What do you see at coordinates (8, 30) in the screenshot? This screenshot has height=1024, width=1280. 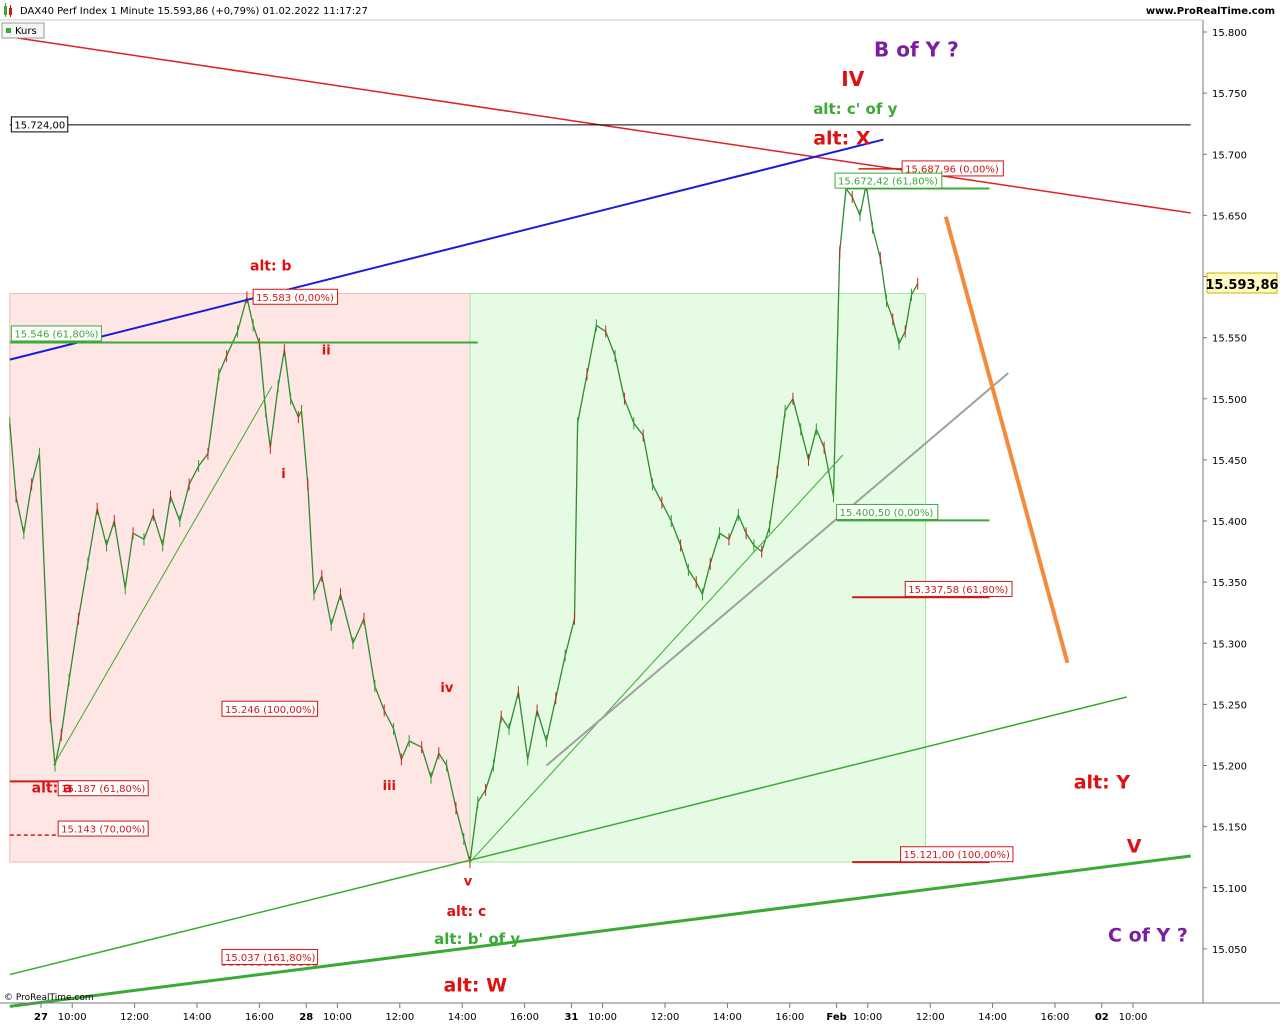 I see `series-swatch-icon` at bounding box center [8, 30].